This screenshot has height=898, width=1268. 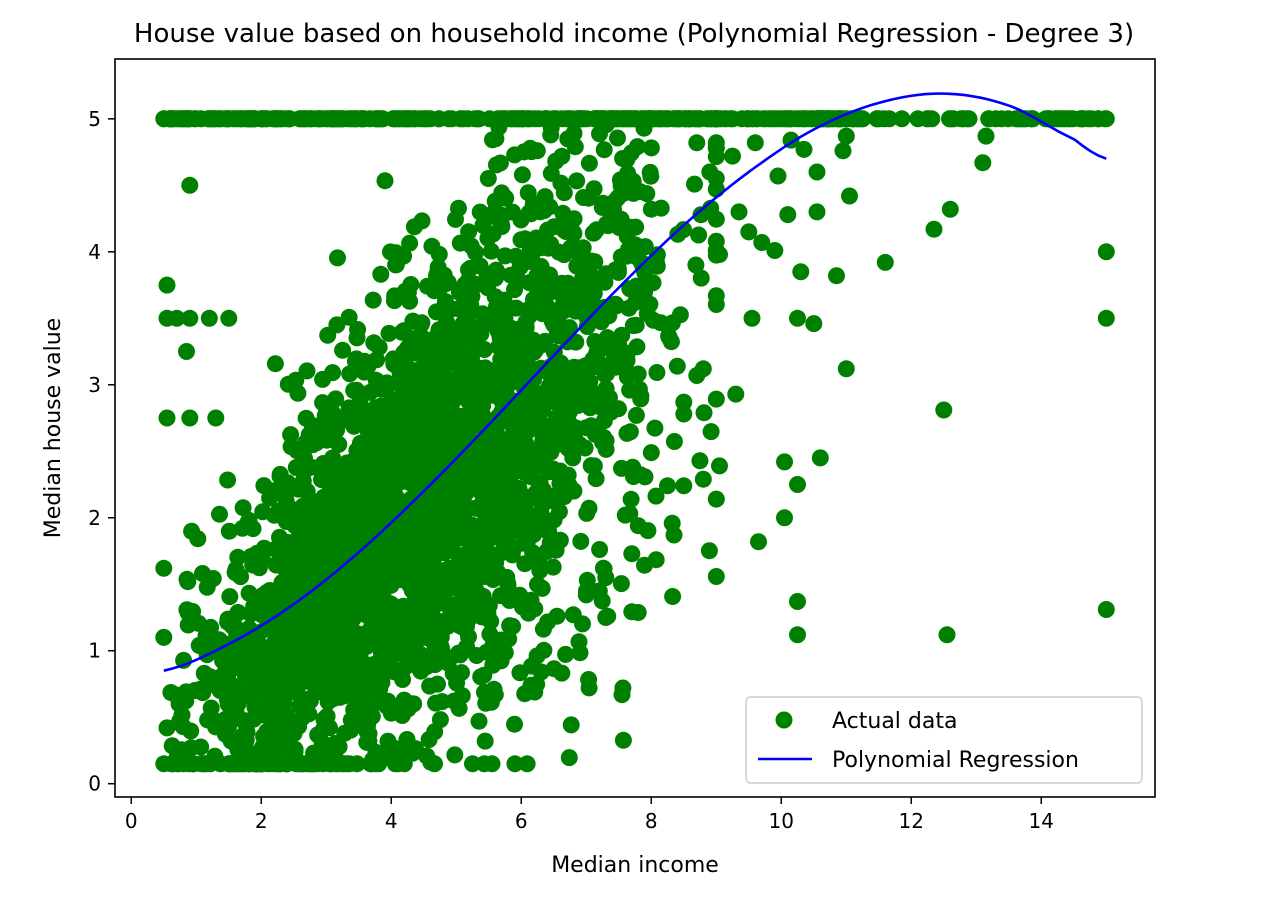 I want to click on x-tick-label: 10, so click(x=781, y=821).